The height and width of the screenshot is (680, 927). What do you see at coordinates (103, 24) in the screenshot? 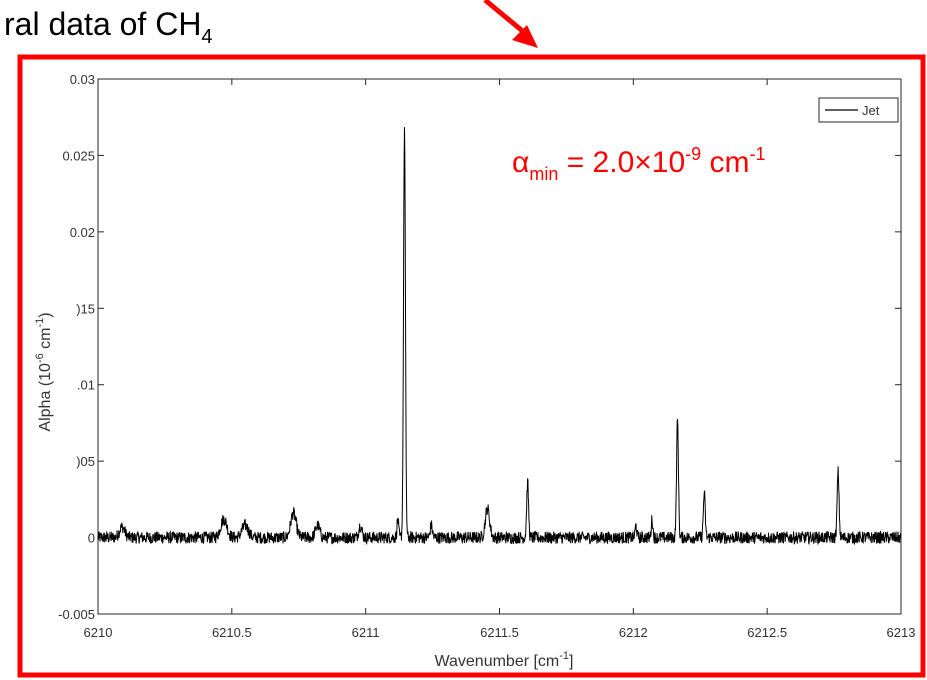
I see `heading-text: ral data of CH` at bounding box center [103, 24].